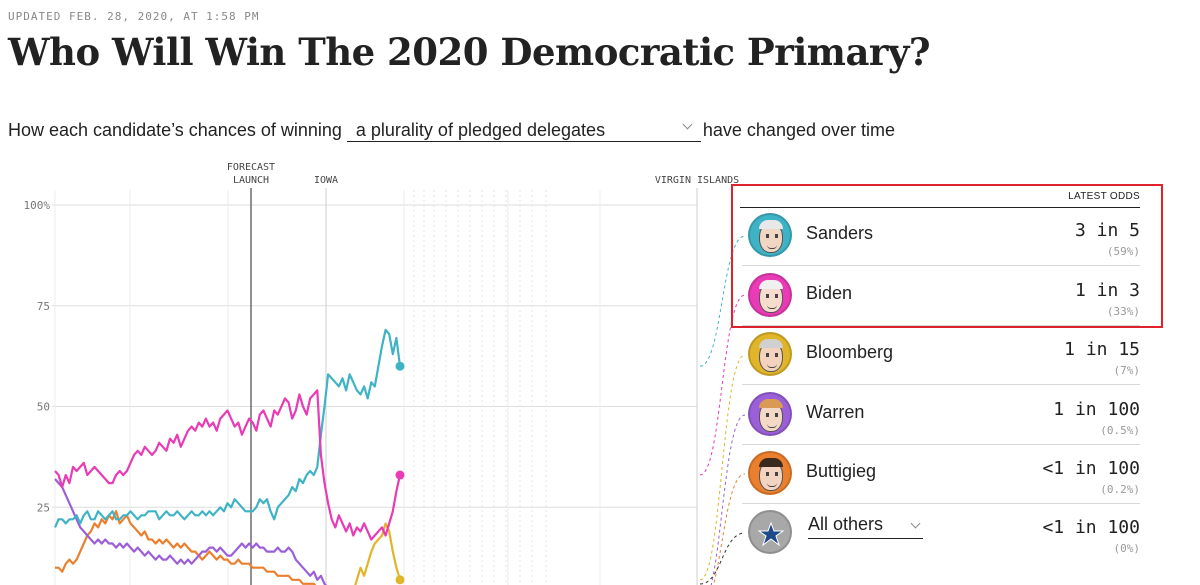 Image resolution: width=1200 pixels, height=585 pixels. What do you see at coordinates (1120, 430) in the screenshot?
I see `candidate-percent: (0.5%)` at bounding box center [1120, 430].